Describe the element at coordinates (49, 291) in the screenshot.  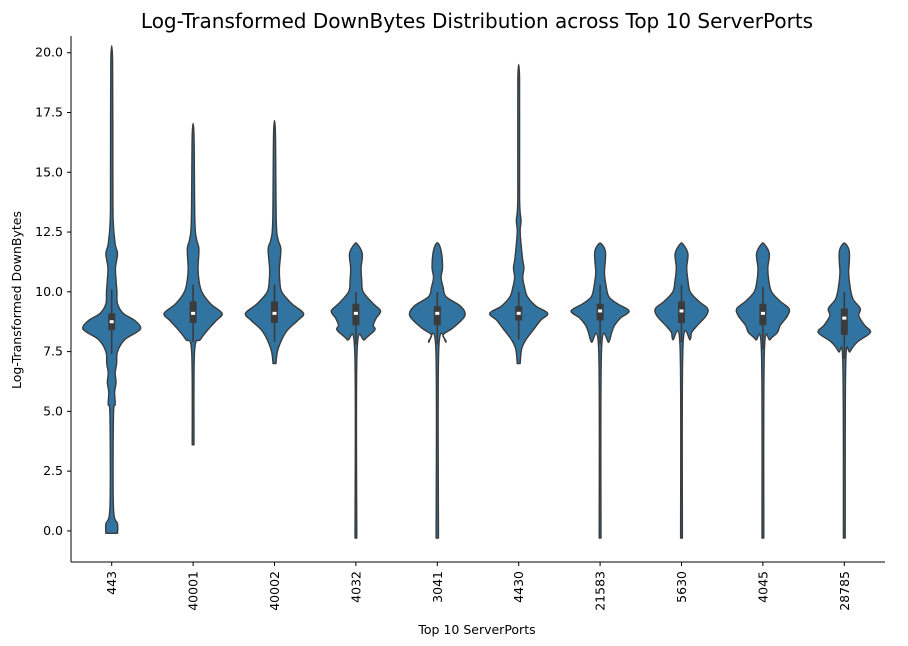
I see `y-tick-label: 10.0` at that location.